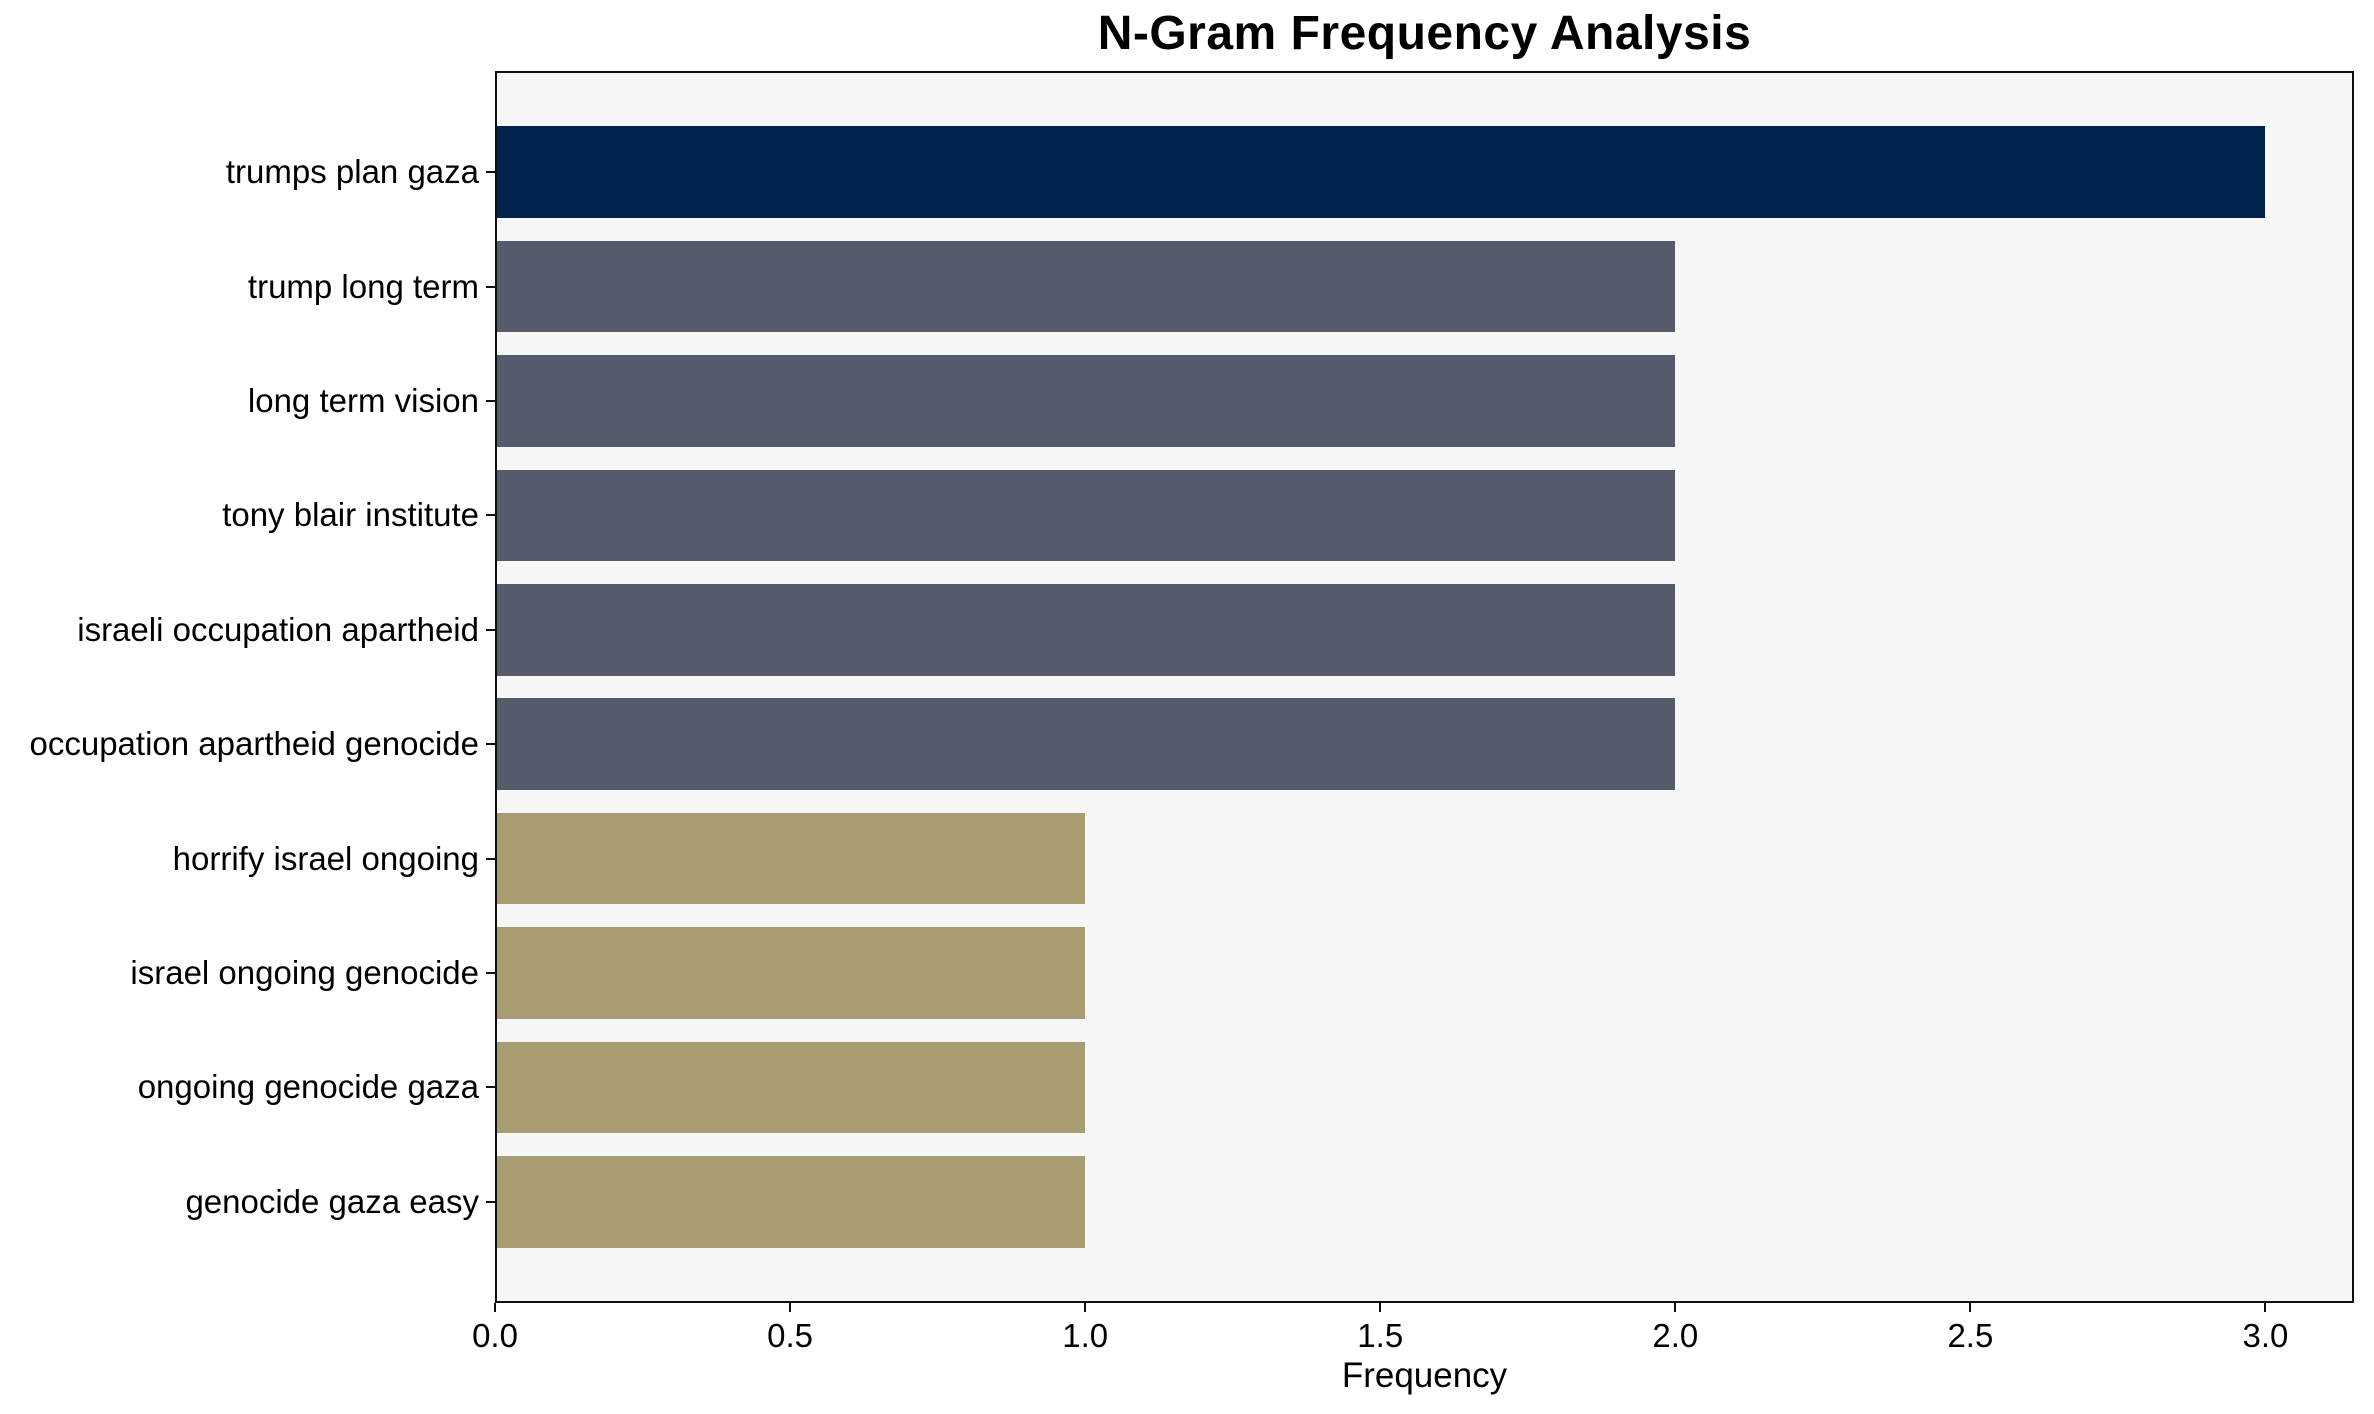 Image resolution: width=2374 pixels, height=1414 pixels. Describe the element at coordinates (1970, 1335) in the screenshot. I see `x-tick-label: 2.5` at that location.